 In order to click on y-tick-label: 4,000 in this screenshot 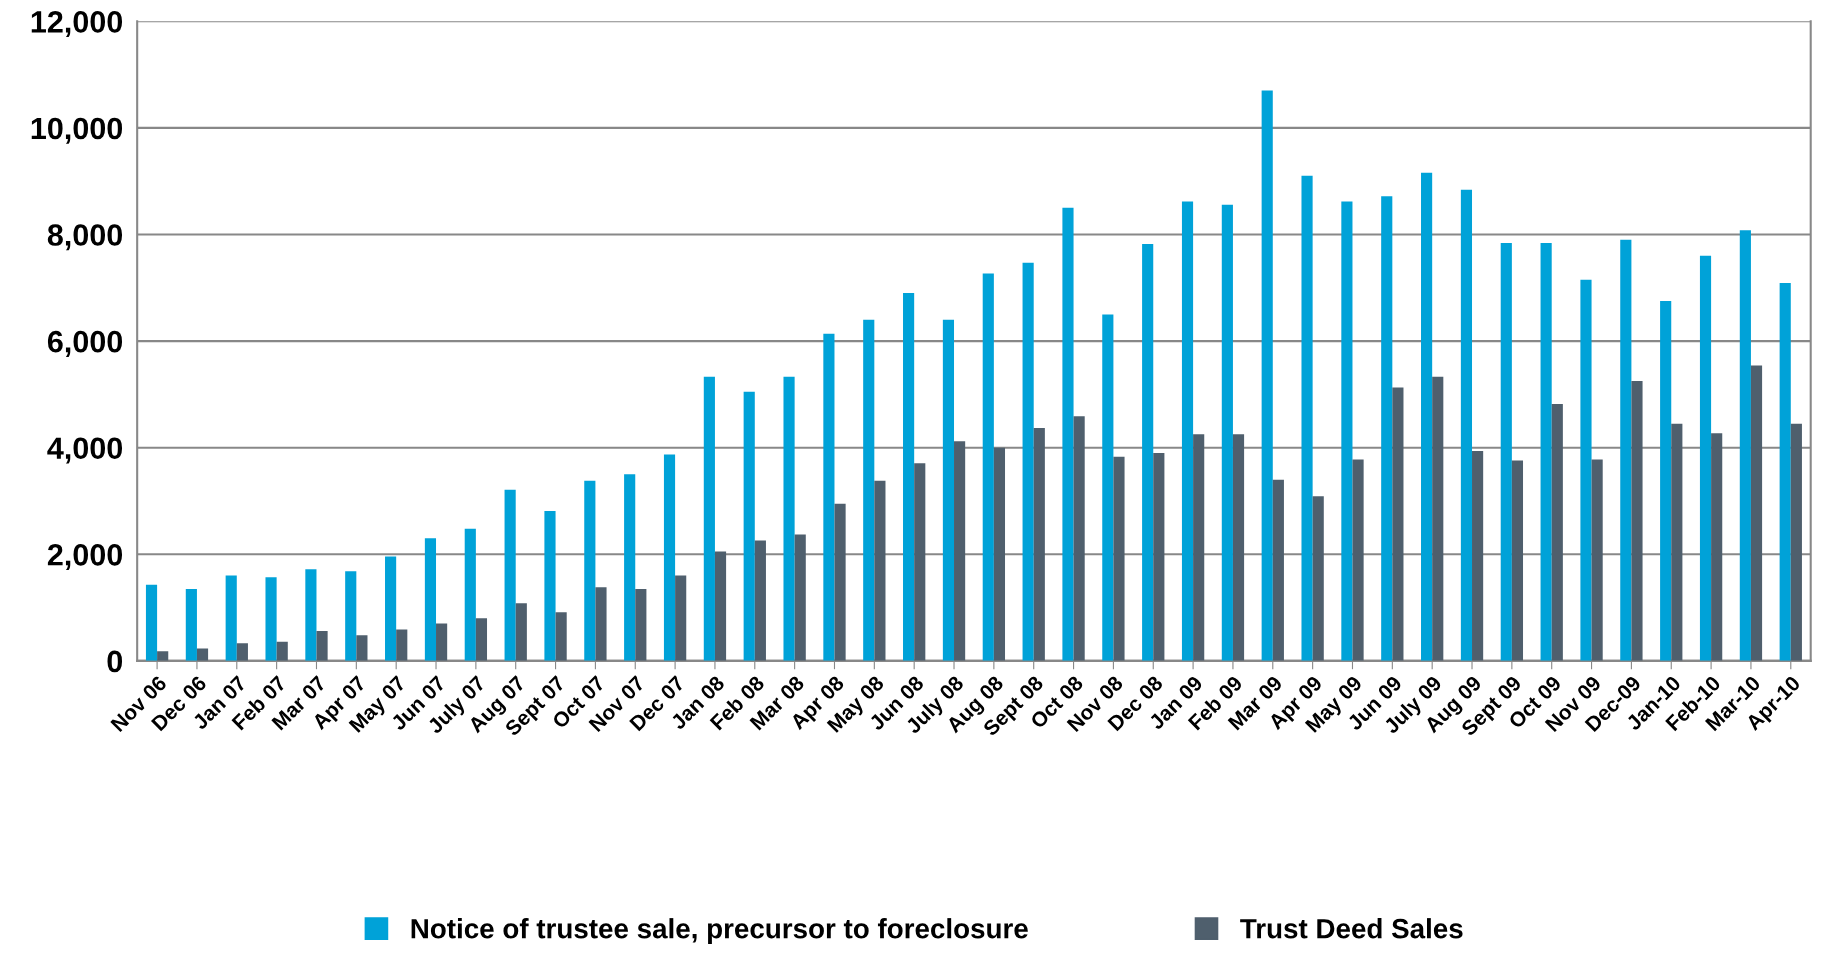, I will do `click(85, 450)`.